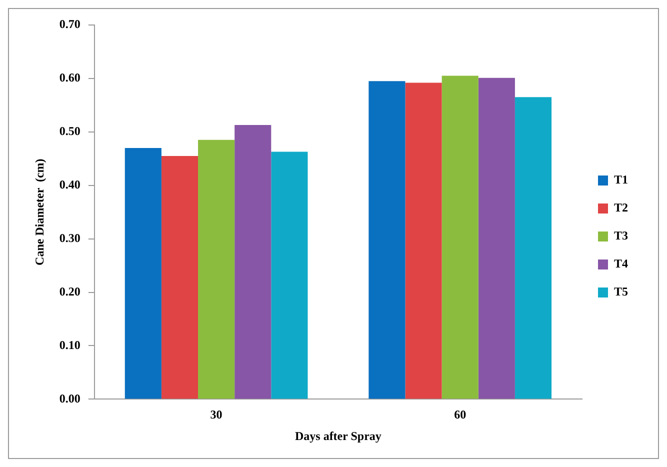  What do you see at coordinates (621, 235) in the screenshot?
I see `legend-label: T3` at bounding box center [621, 235].